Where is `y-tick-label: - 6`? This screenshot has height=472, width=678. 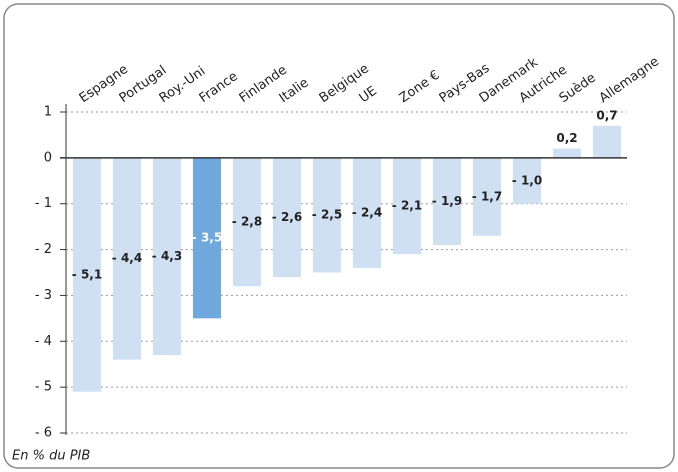 y-tick-label: - 6 is located at coordinates (43, 433).